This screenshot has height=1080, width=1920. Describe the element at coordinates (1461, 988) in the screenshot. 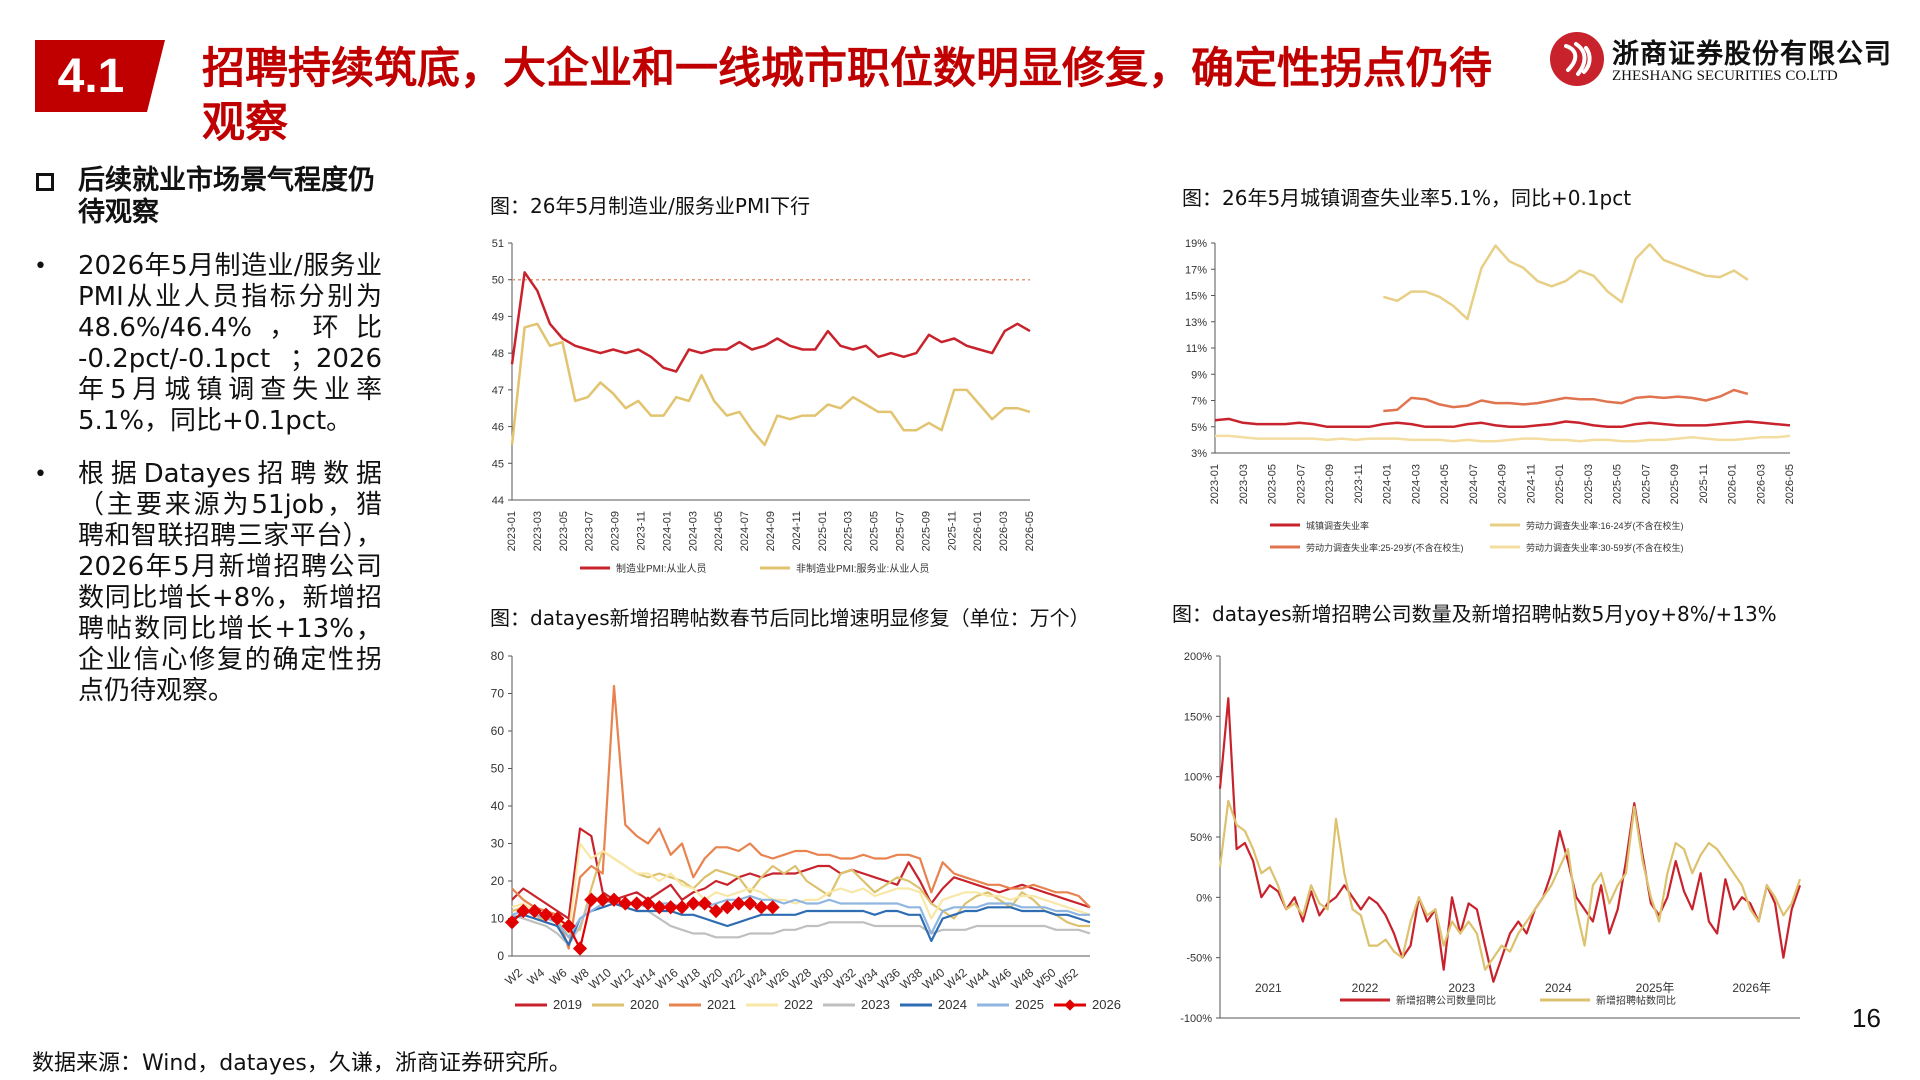

I see `x-tick-label: 2023` at that location.